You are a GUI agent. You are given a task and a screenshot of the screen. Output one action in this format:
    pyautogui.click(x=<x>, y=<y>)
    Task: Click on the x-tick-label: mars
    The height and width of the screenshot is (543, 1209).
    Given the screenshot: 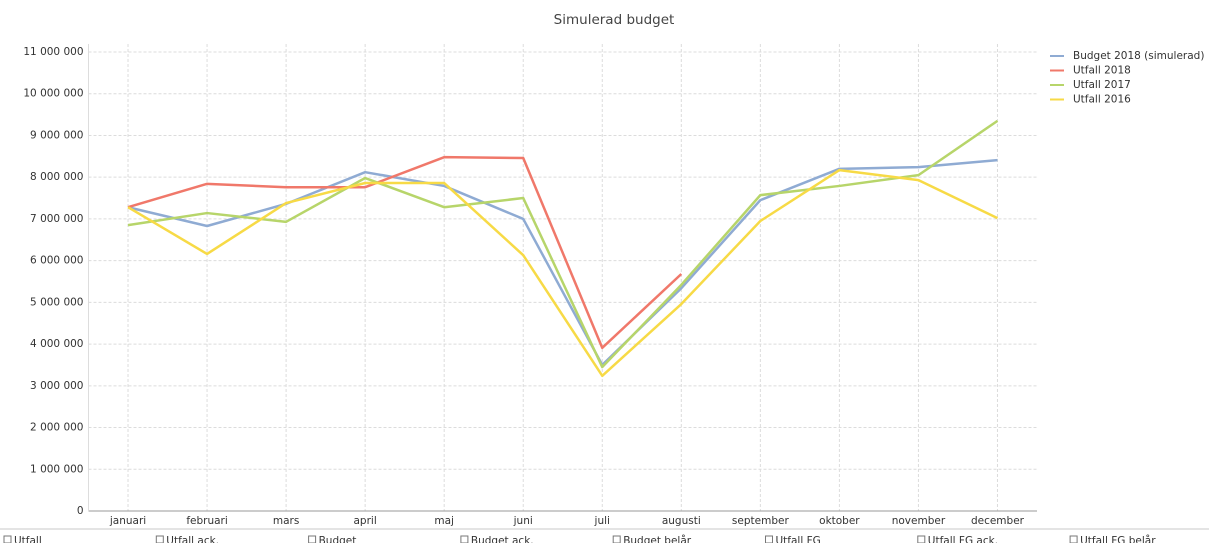 What is the action you would take?
    pyautogui.click(x=286, y=521)
    